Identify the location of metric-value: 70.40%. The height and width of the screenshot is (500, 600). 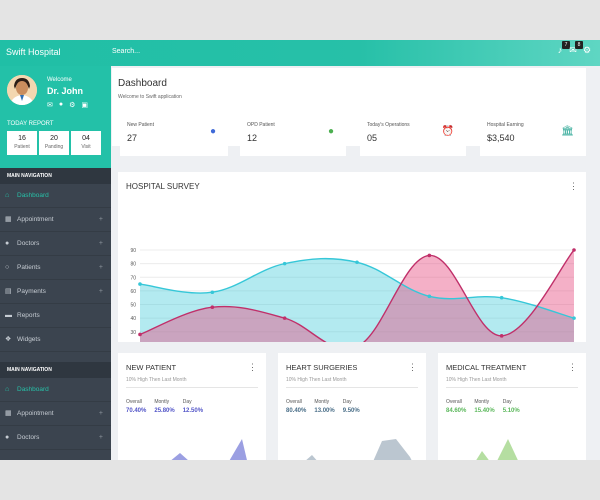
(136, 411).